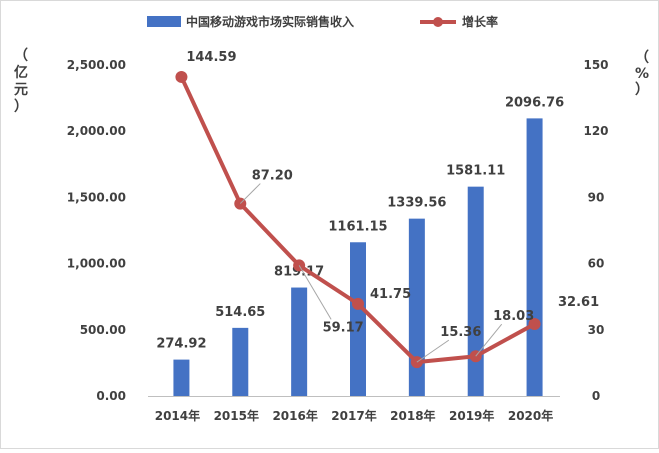  Describe the element at coordinates (270, 21) in the screenshot. I see `legend-label-bars: 中国移动游戏市场实际销售收入` at that location.